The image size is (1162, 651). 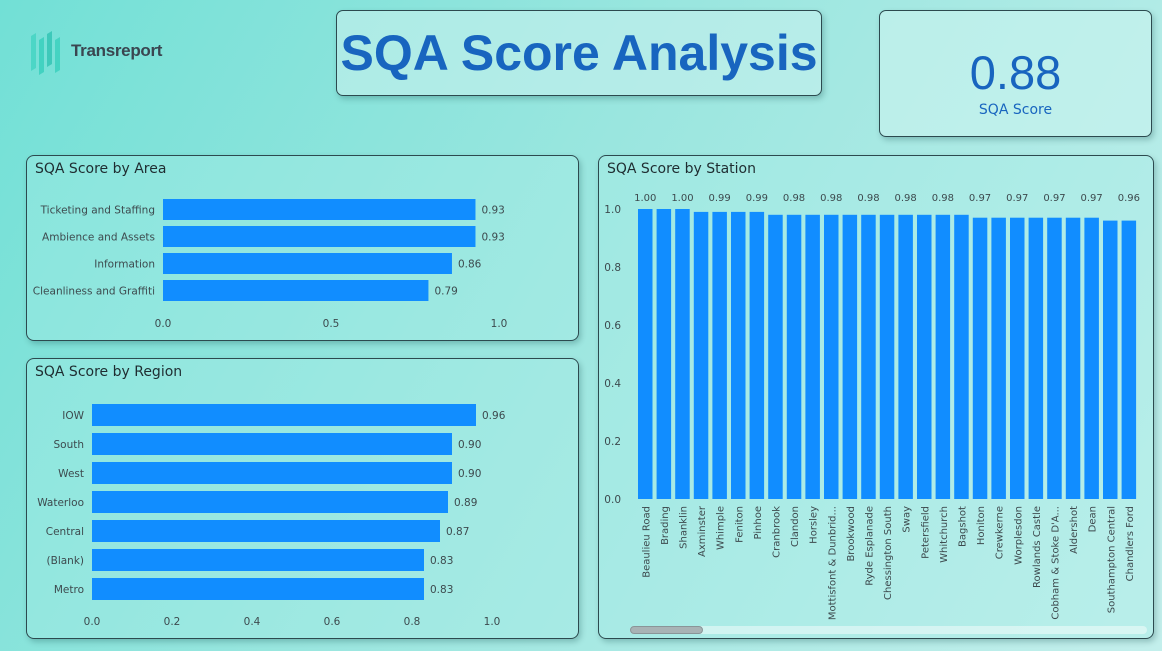 What do you see at coordinates (69, 590) in the screenshot?
I see `region-category-label: Metro` at bounding box center [69, 590].